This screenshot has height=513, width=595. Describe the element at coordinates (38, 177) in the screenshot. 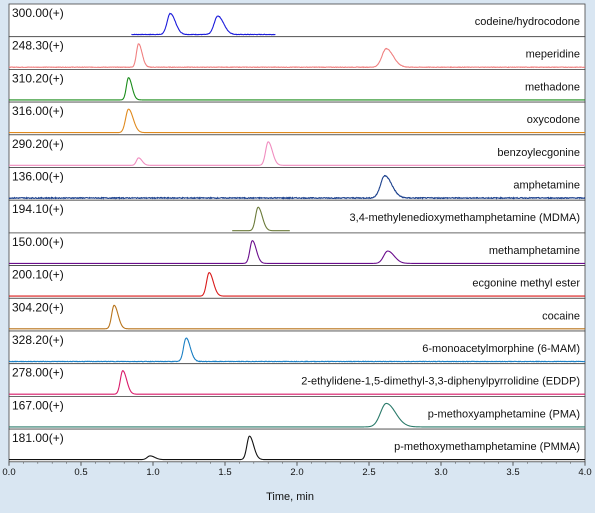

I see `mz-label: 136.00(+)` at that location.